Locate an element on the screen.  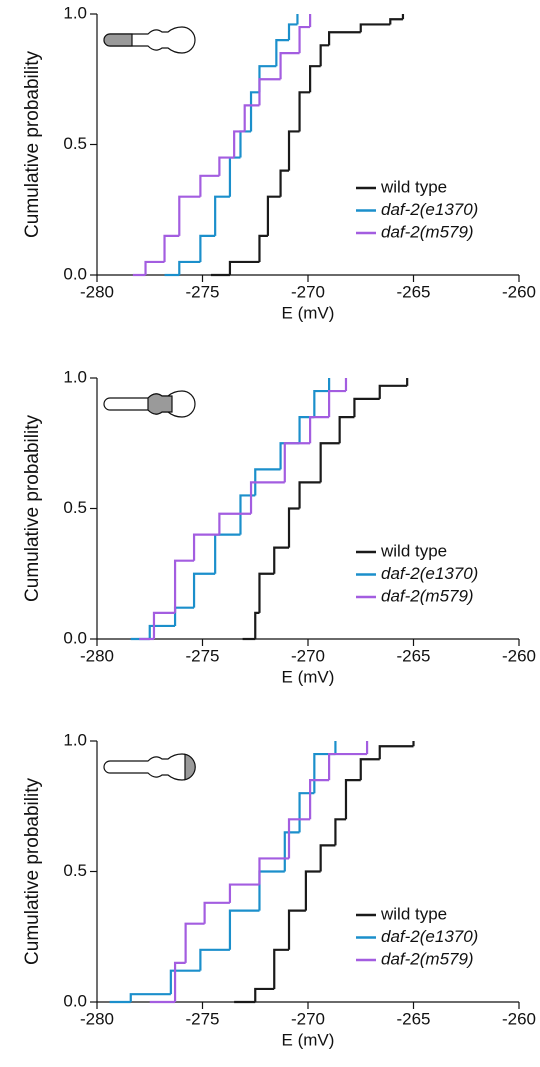
x-tick-label: -275 is located at coordinates (202, 291).